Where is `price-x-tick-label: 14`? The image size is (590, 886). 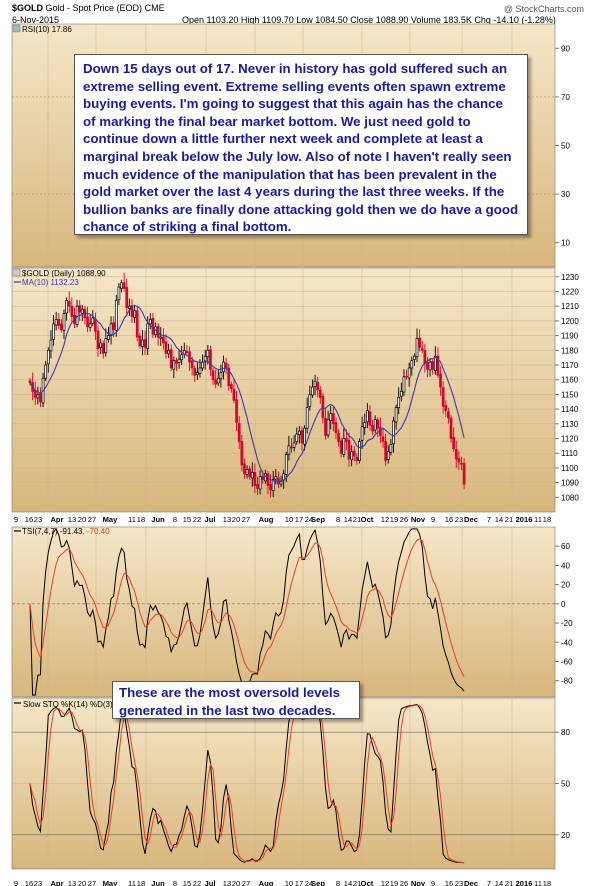 price-x-tick-label: 14 is located at coordinates (348, 519).